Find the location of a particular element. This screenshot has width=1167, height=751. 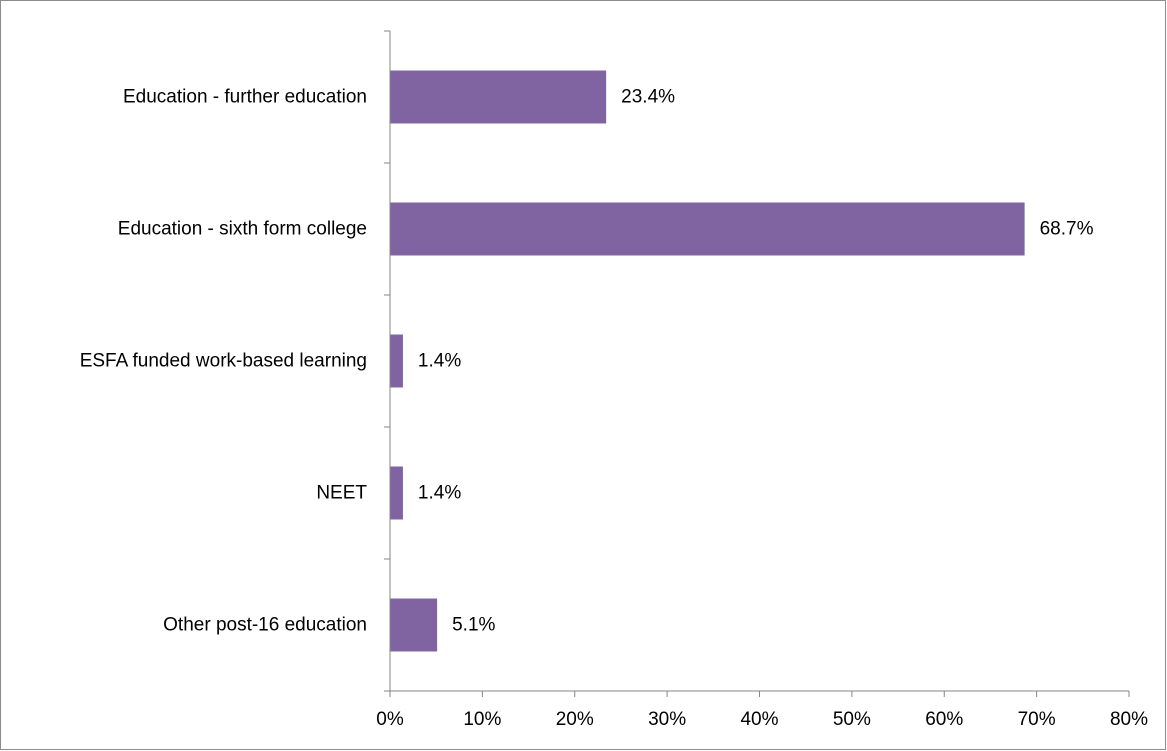

x-tick-label-4: 40% is located at coordinates (759, 719).